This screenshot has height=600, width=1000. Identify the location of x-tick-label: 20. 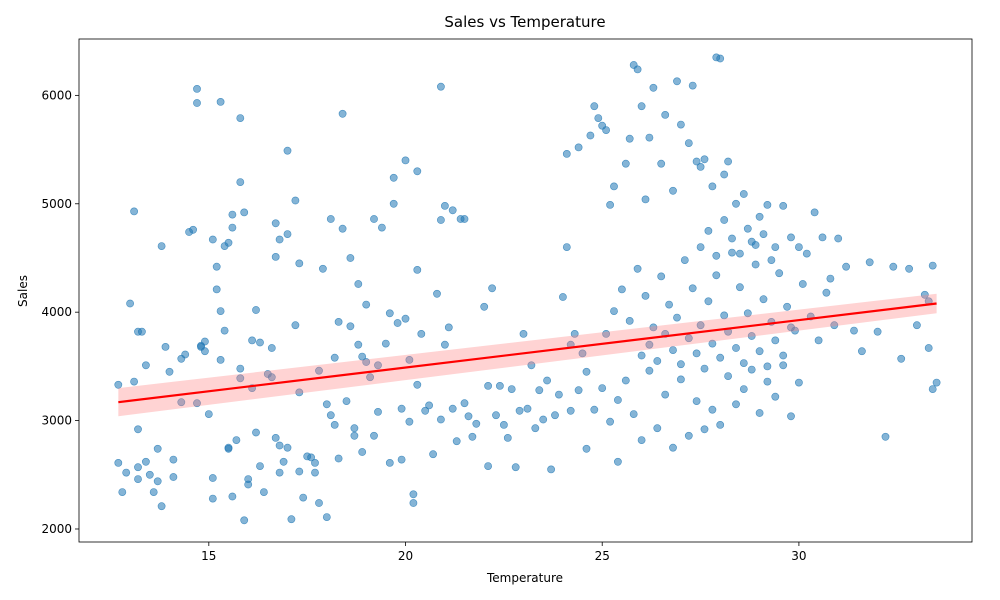
(405, 556).